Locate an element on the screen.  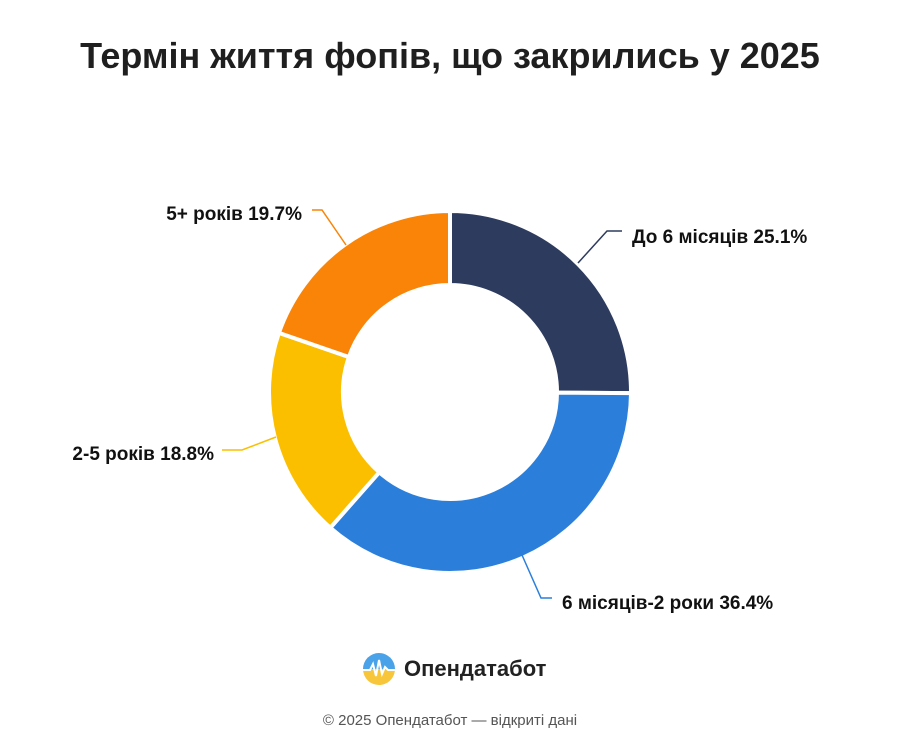
opendatabot-logo-icon is located at coordinates (379, 669).